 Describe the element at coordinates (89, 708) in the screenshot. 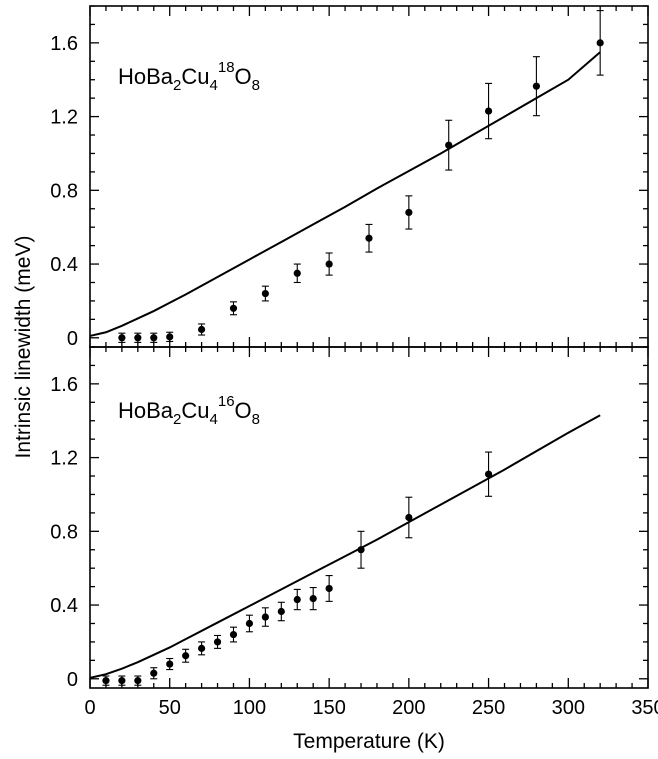

I see `x-tick-label: 0` at that location.